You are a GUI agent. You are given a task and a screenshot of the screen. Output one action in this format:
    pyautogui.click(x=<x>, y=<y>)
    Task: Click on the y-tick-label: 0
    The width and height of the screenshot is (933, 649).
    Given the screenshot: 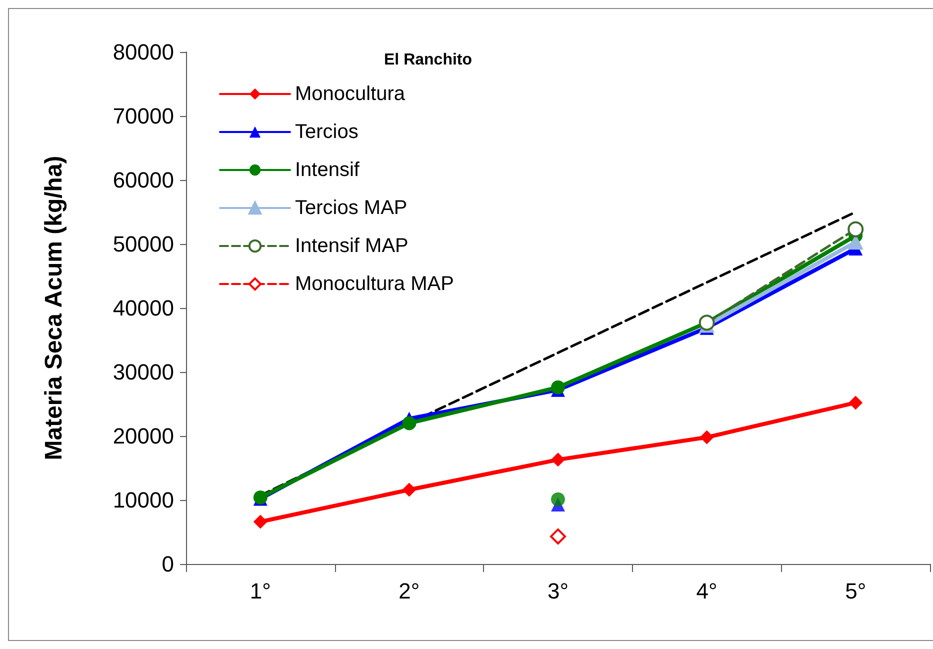 What is the action you would take?
    pyautogui.click(x=168, y=564)
    